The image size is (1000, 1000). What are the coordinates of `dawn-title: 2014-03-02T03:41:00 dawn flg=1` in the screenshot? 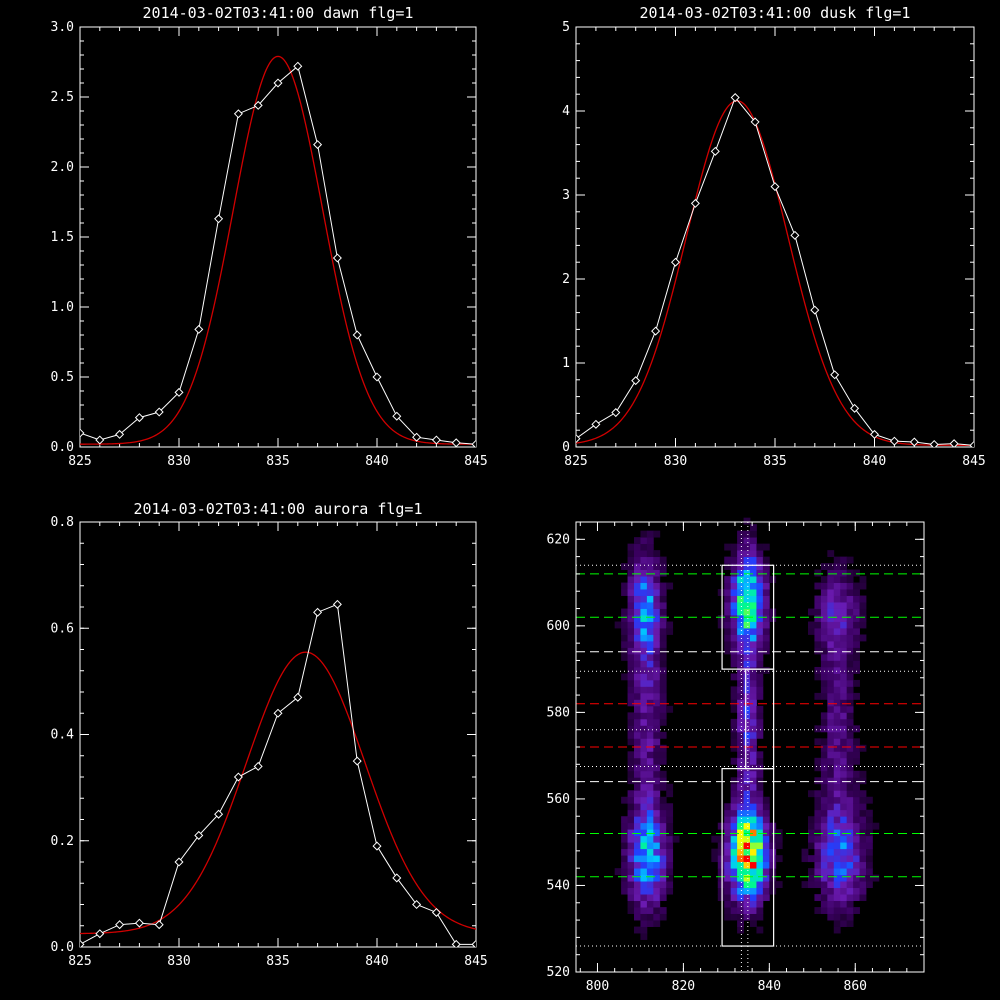 It's located at (278, 13).